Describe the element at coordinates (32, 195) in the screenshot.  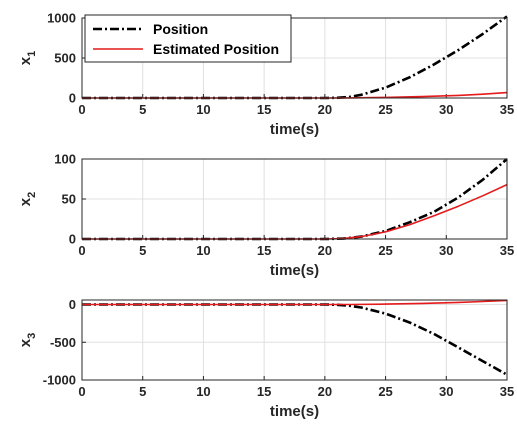
I see `y-axis-label-subscript: 2` at that location.